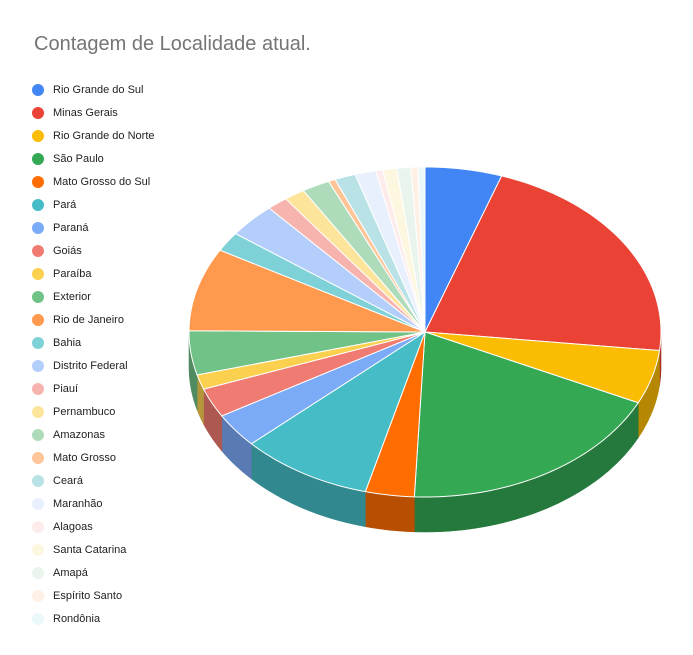 This screenshot has width=693, height=655. I want to click on legend-label: Paraíba, so click(72, 273).